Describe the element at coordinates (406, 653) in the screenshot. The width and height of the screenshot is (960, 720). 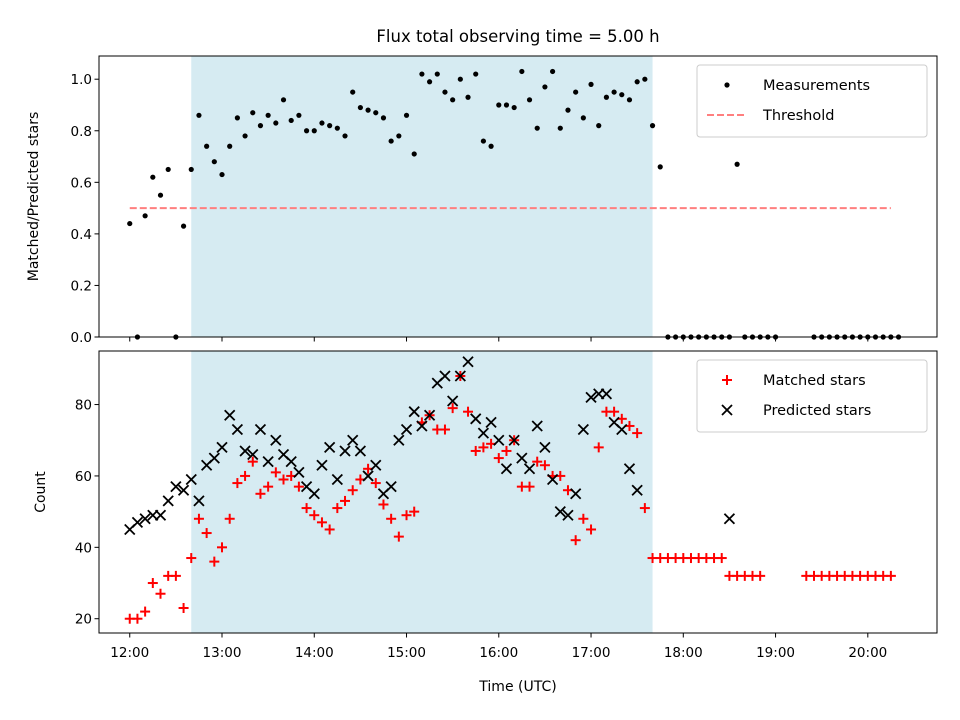
I see `x-tick-label: 15:00` at that location.